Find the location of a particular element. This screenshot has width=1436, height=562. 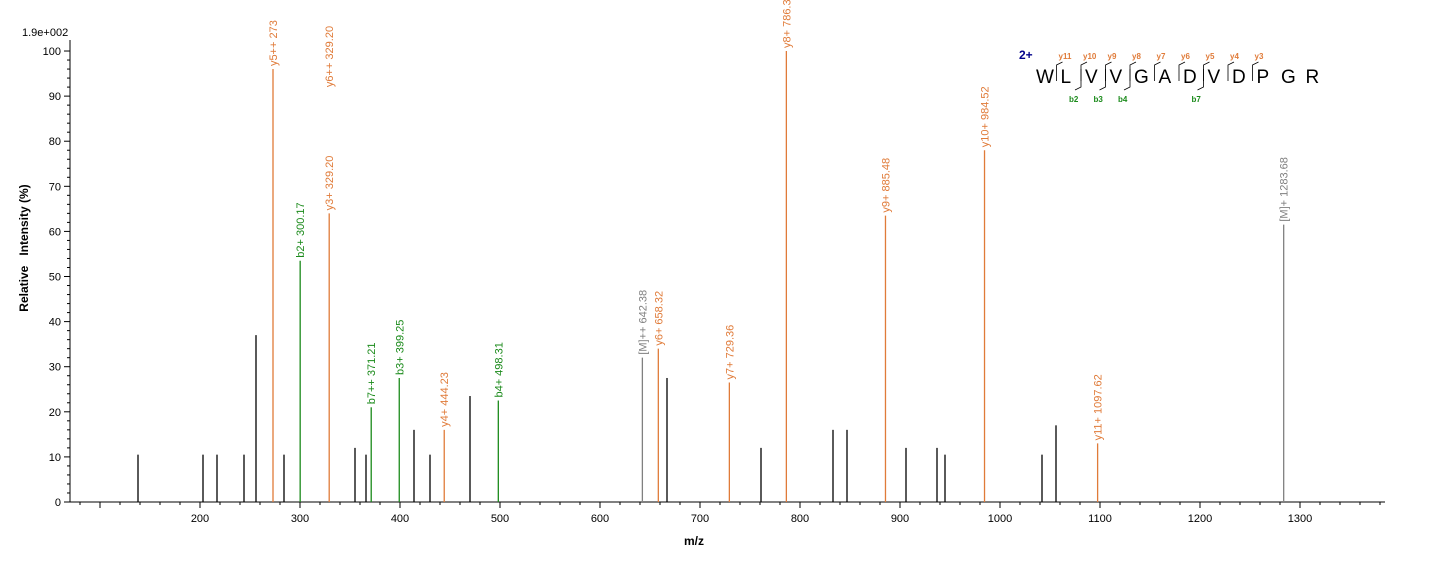

y-tick-label: 20 is located at coordinates (55, 413).